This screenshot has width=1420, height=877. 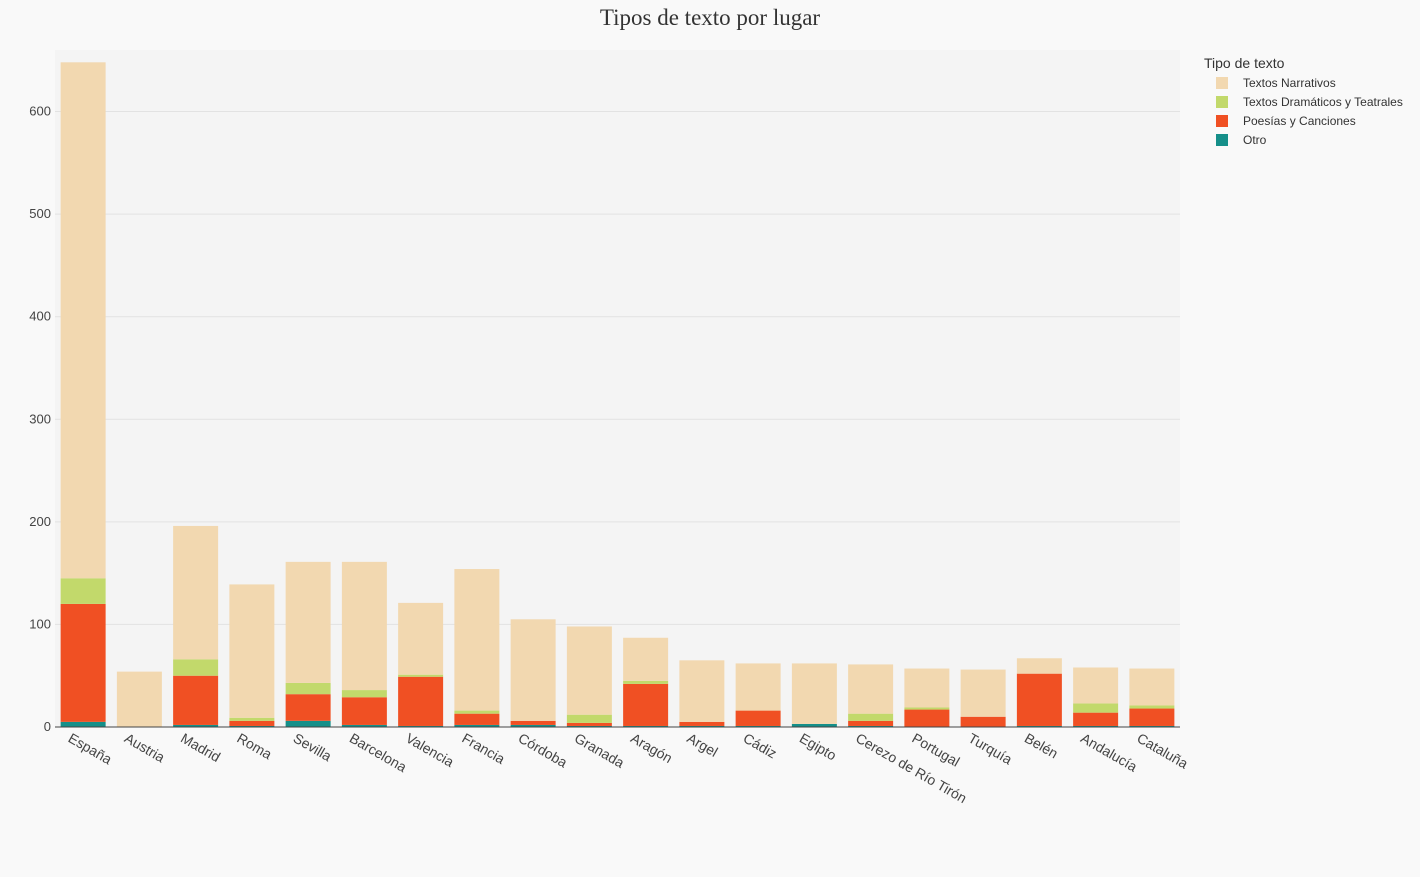 I want to click on y-tick-label: 300, so click(x=40, y=418).